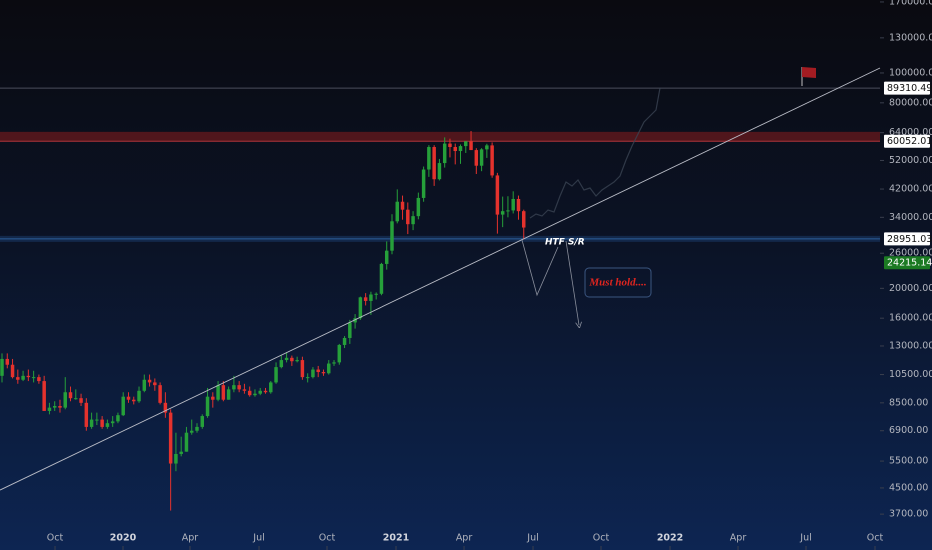  What do you see at coordinates (440, 136) in the screenshot?
I see `zone` at bounding box center [440, 136].